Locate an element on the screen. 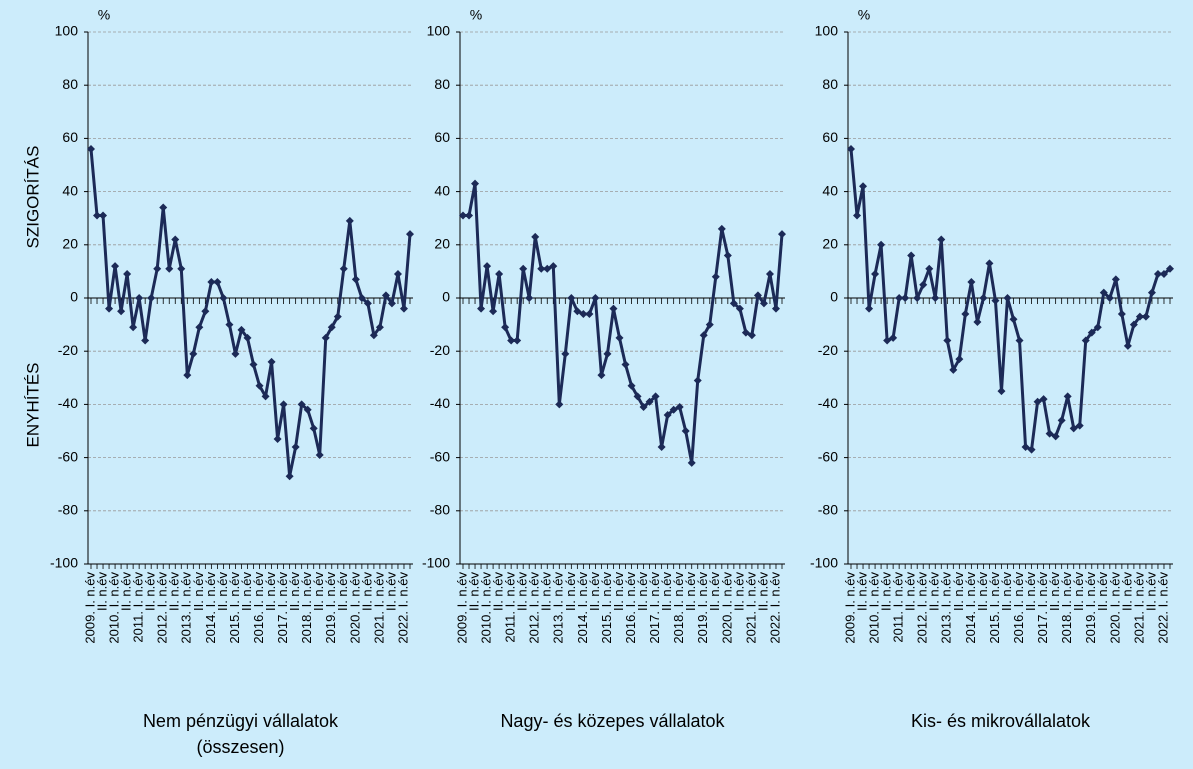 The height and width of the screenshot is (769, 1193). chart-title: Kis- és mikrovállalatok is located at coordinates (1001, 721).